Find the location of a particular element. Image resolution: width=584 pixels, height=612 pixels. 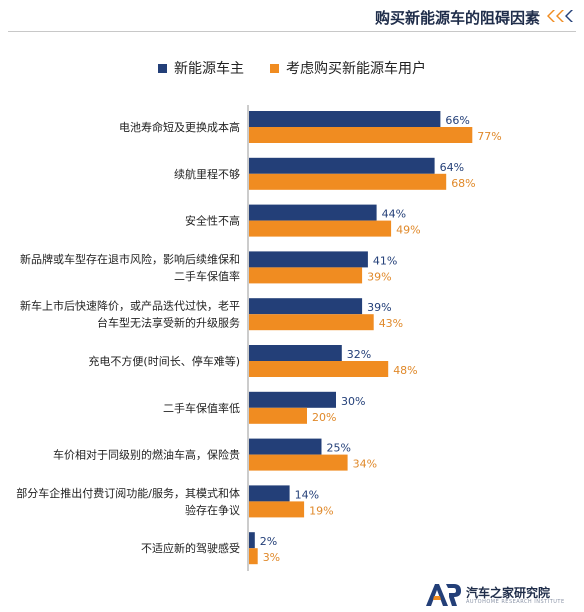

value-label-series-a: 2% is located at coordinates (268, 541).